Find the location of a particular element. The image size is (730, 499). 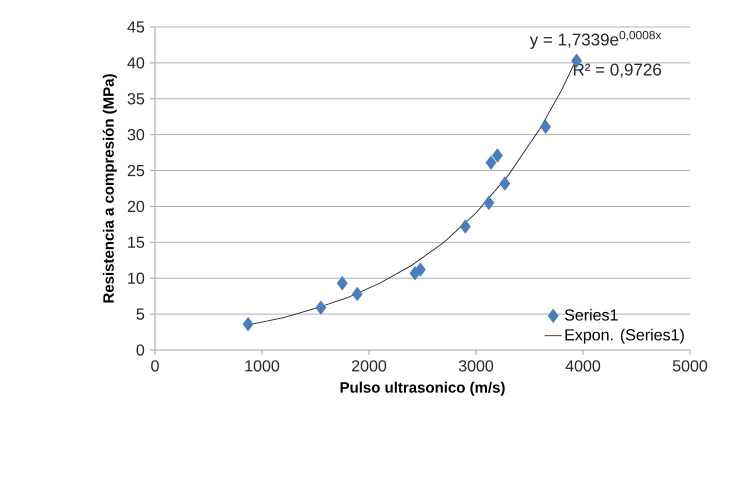

y-axis-title: Resistencia a compresión (MPa) is located at coordinates (109, 188).